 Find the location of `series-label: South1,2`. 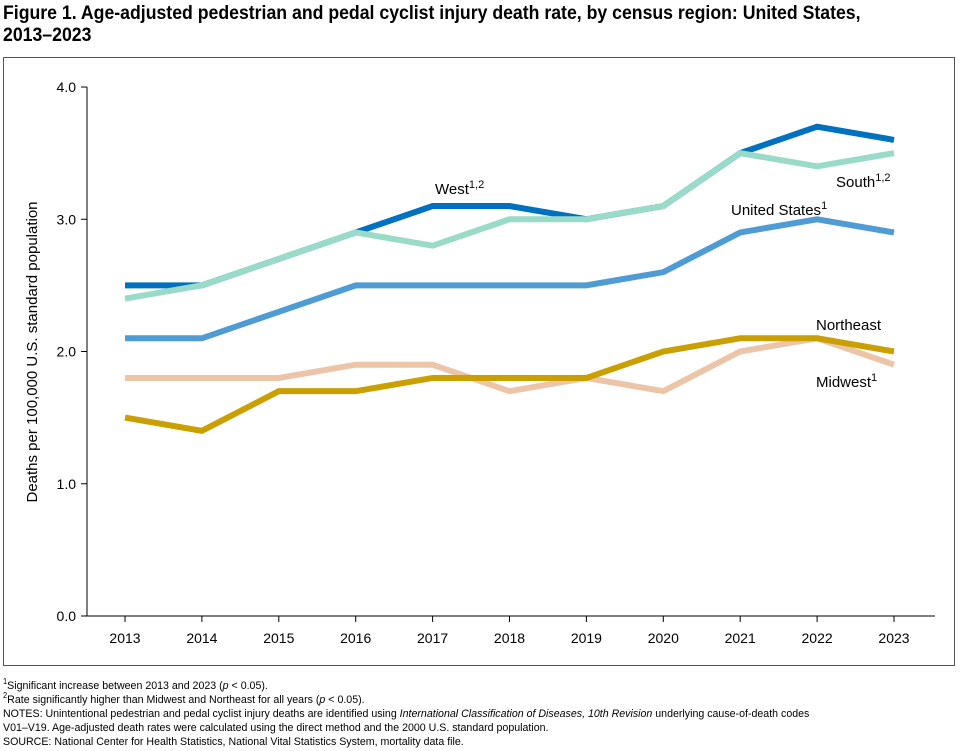

series-label: South1,2 is located at coordinates (863, 181).